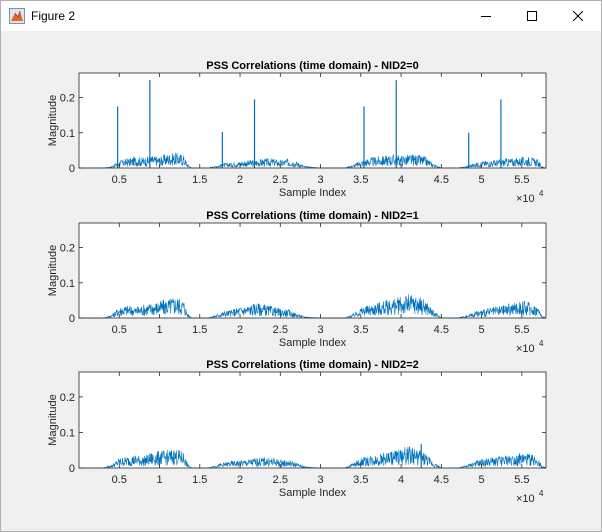 This screenshot has width=602, height=532. I want to click on maximize-icon, so click(532, 16).